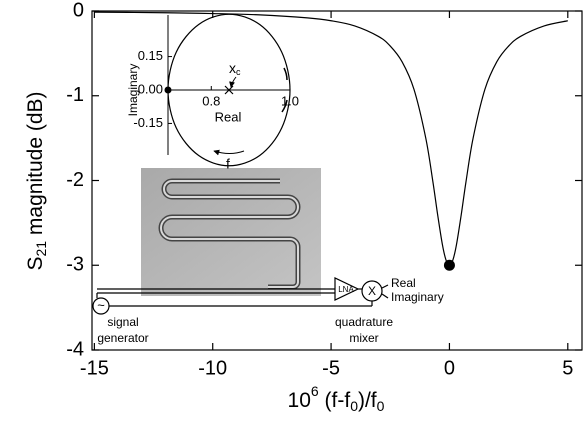 This screenshot has width=584, height=430. Describe the element at coordinates (75, 180) in the screenshot. I see `y-tick-label: -2` at that location.